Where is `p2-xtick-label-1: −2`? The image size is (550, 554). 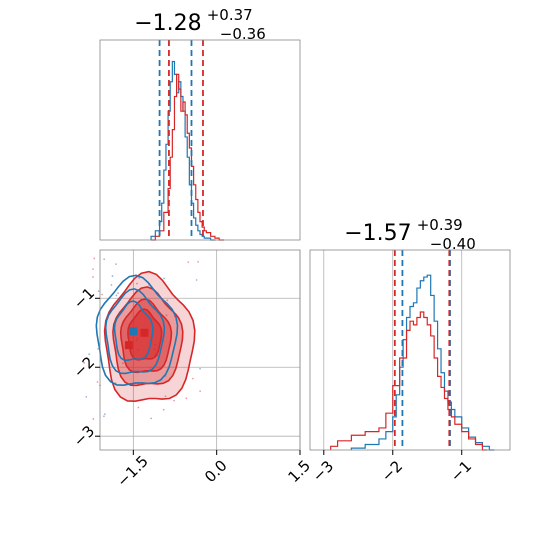 p2-xtick-label-1: −2 is located at coordinates (392, 471).